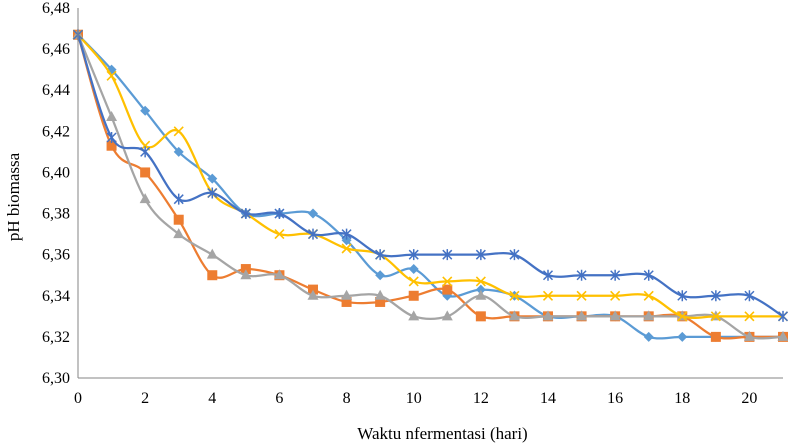  Describe the element at coordinates (212, 398) in the screenshot. I see `x-tick-label: 4` at that location.